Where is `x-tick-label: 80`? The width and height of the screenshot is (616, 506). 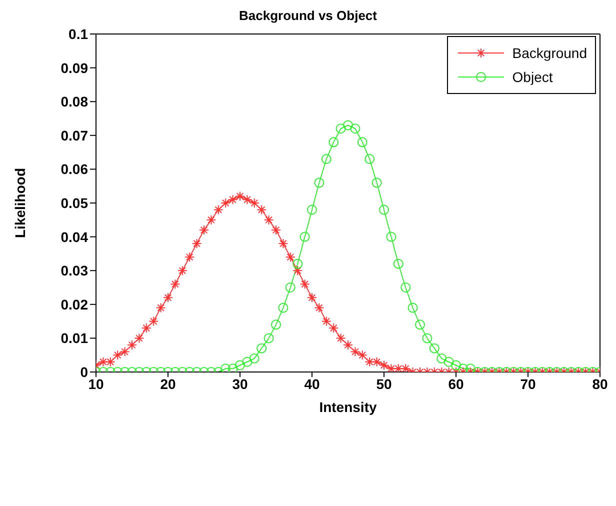 x-tick-label: 80 is located at coordinates (600, 384).